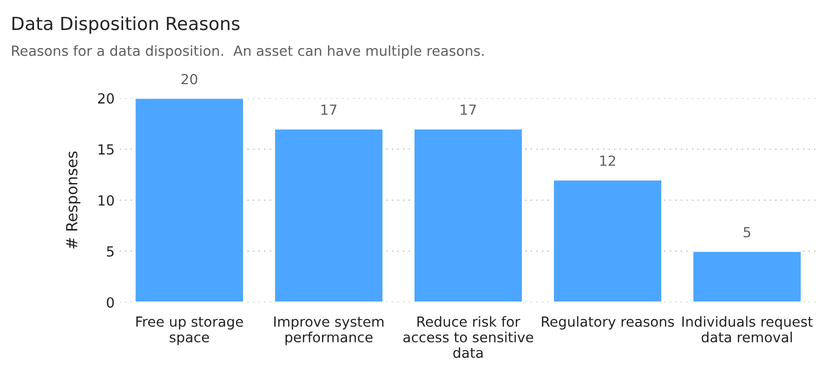 Image resolution: width=825 pixels, height=385 pixels. What do you see at coordinates (747, 329) in the screenshot?
I see `x-tick-label: Individuals request data removal` at bounding box center [747, 329].